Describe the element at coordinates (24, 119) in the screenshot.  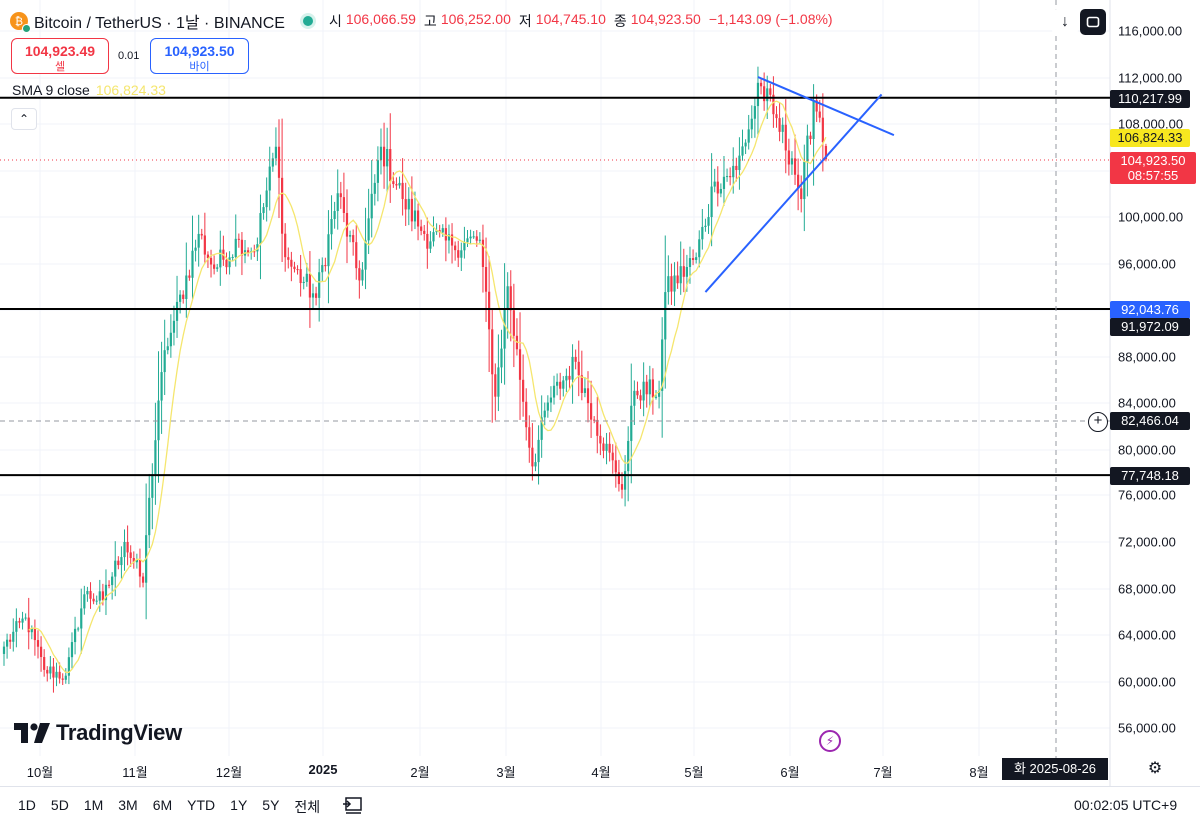
I see `collapse-chevron-icon: ⌃` at that location.